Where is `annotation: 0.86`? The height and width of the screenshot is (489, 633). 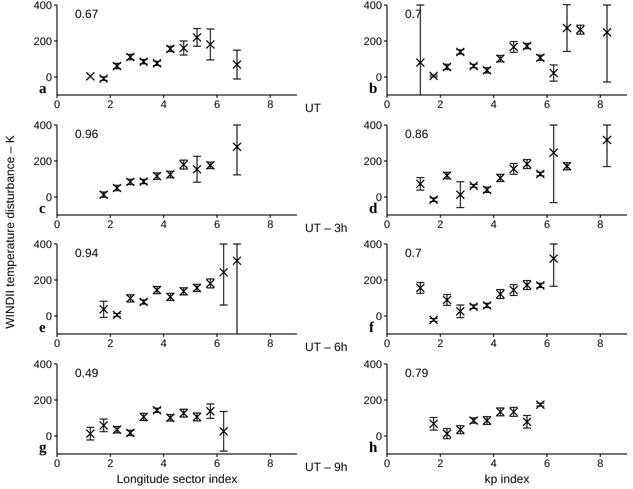 annotation: 0.86 is located at coordinates (416, 134).